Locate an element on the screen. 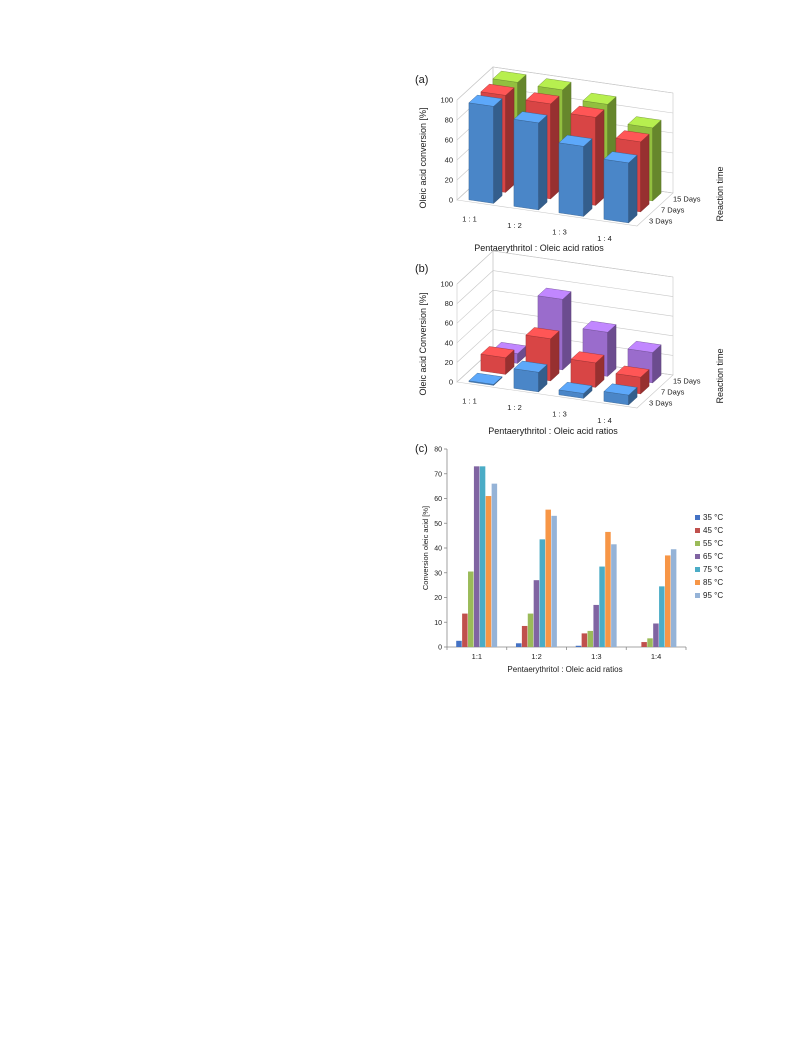 Image resolution: width=793 pixels, height=1057 pixels. chart-c-ylabel: Conversion oleic acid [%] is located at coordinates (425, 548).